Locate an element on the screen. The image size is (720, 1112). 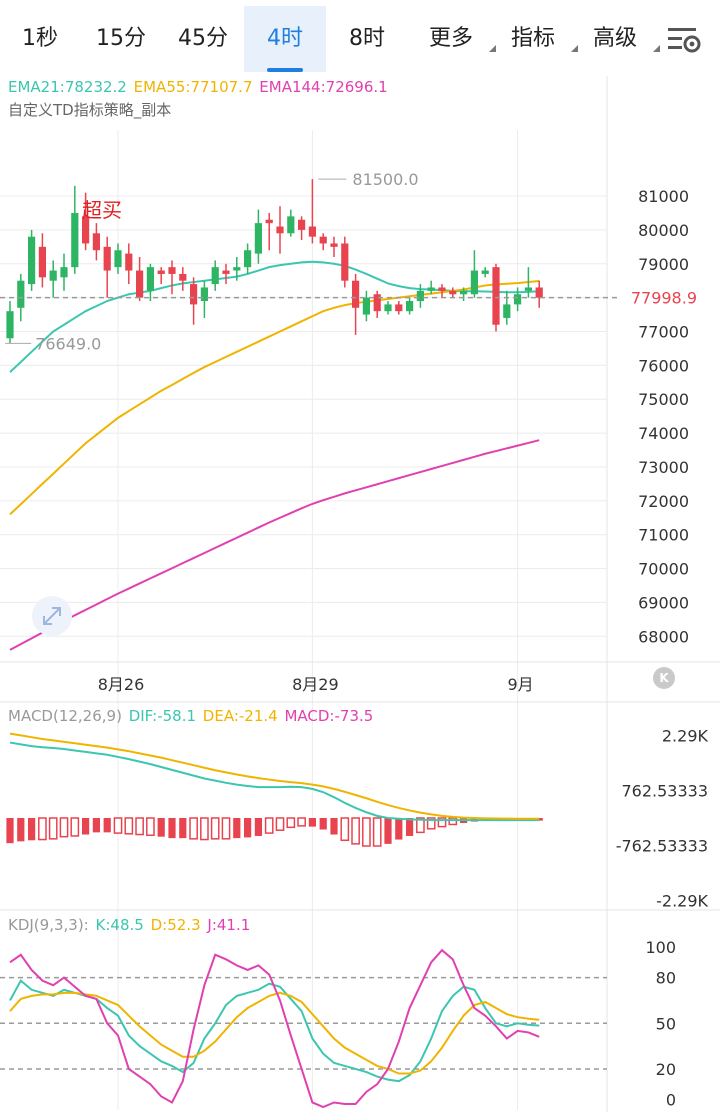
date-label: 8月26 is located at coordinates (121, 684).